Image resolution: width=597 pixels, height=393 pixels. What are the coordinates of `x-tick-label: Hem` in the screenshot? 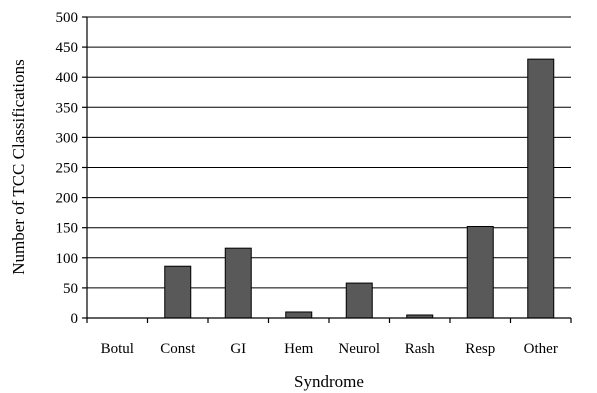 It's located at (298, 349).